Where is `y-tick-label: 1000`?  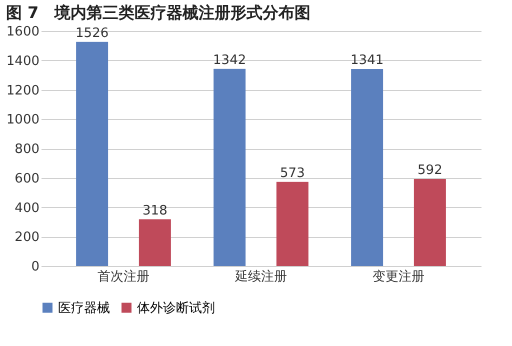 y-tick-label: 1000 is located at coordinates (23, 120).